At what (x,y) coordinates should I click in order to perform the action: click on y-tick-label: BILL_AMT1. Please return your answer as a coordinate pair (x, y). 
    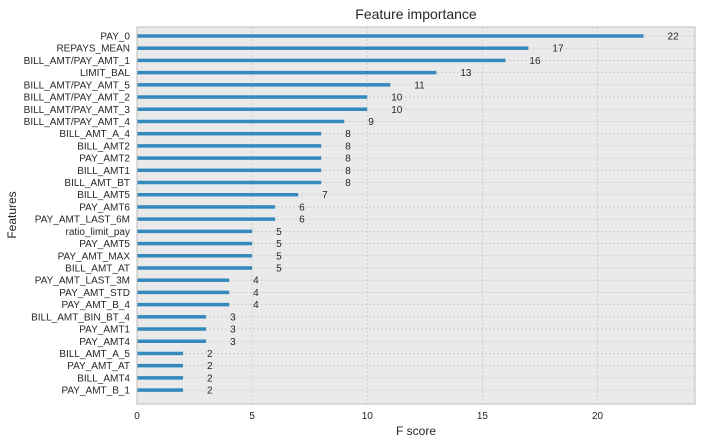
    Looking at the image, I should click on (103, 171).